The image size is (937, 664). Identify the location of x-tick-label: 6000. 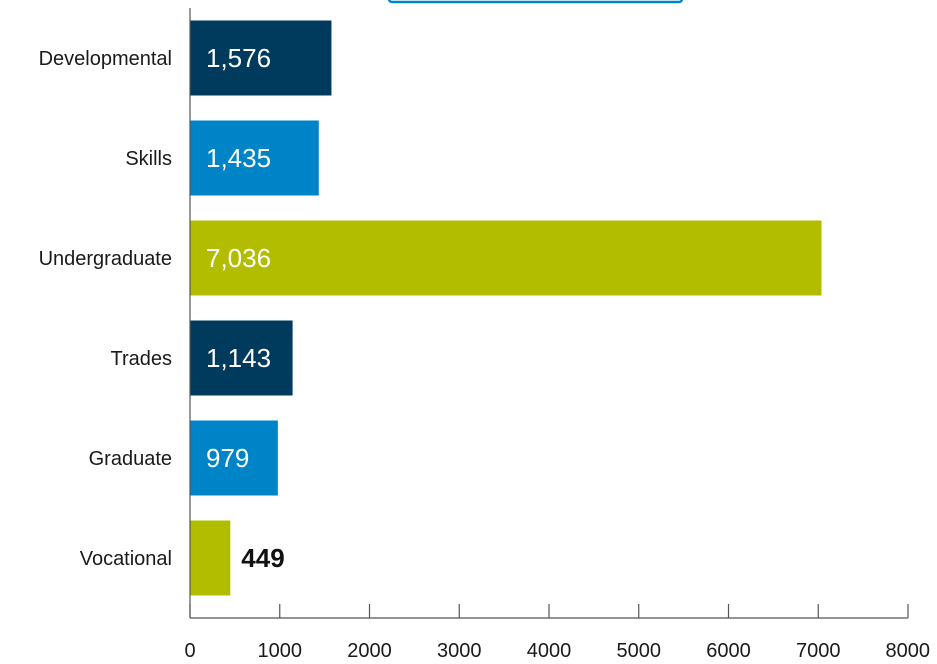
(728, 651).